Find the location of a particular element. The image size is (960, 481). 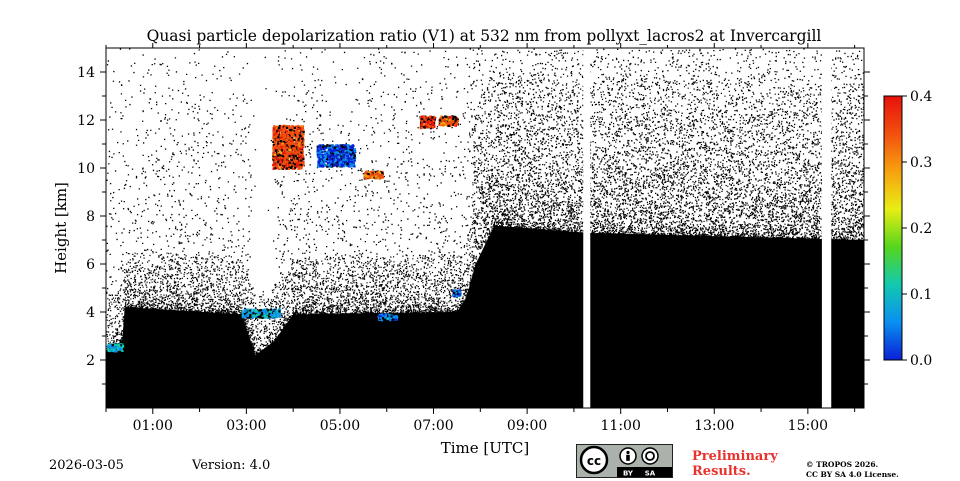

y-axis-label: Height [km] is located at coordinates (61, 228).